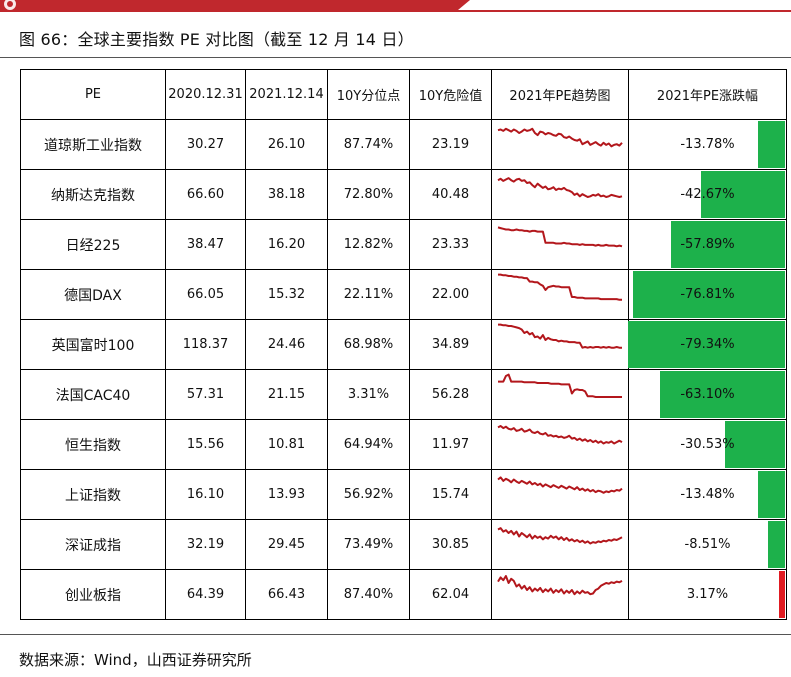 The height and width of the screenshot is (677, 791). I want to click on col-header-percentile: 10Y分位点, so click(368, 94).